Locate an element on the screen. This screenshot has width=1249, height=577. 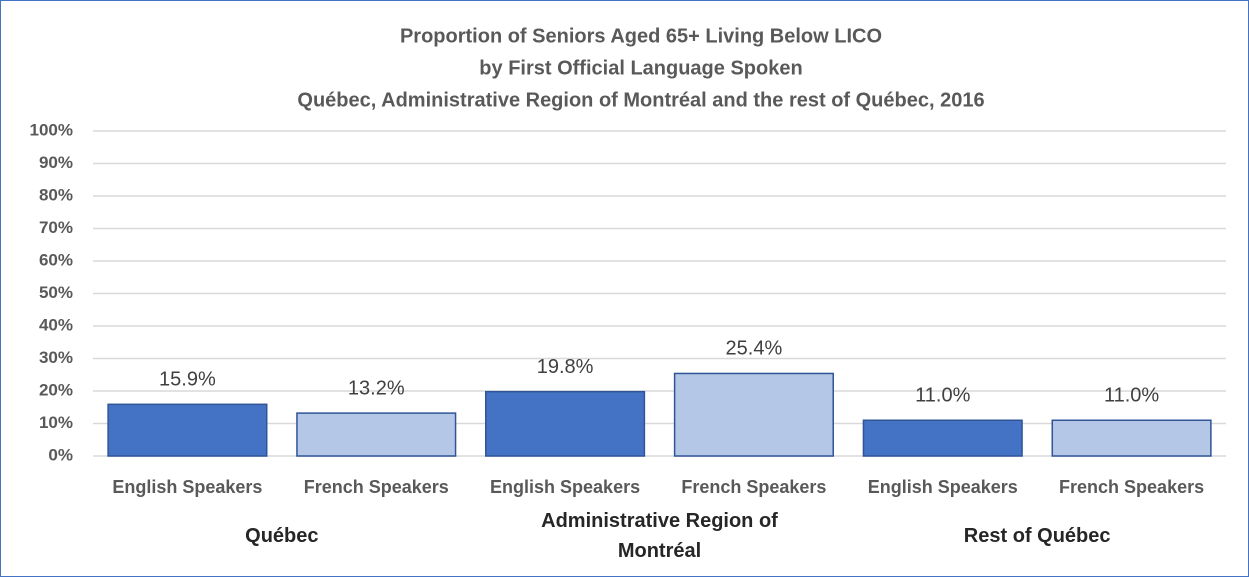
group-label: Québec is located at coordinates (282, 536).